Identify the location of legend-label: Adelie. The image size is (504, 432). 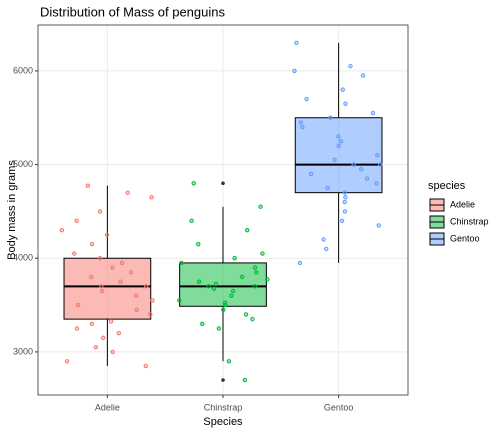
(462, 204).